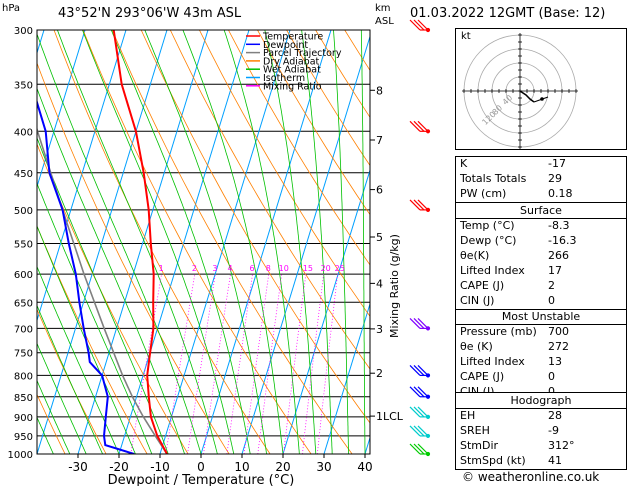  I want to click on storm-motion-marker, so click(542, 99).